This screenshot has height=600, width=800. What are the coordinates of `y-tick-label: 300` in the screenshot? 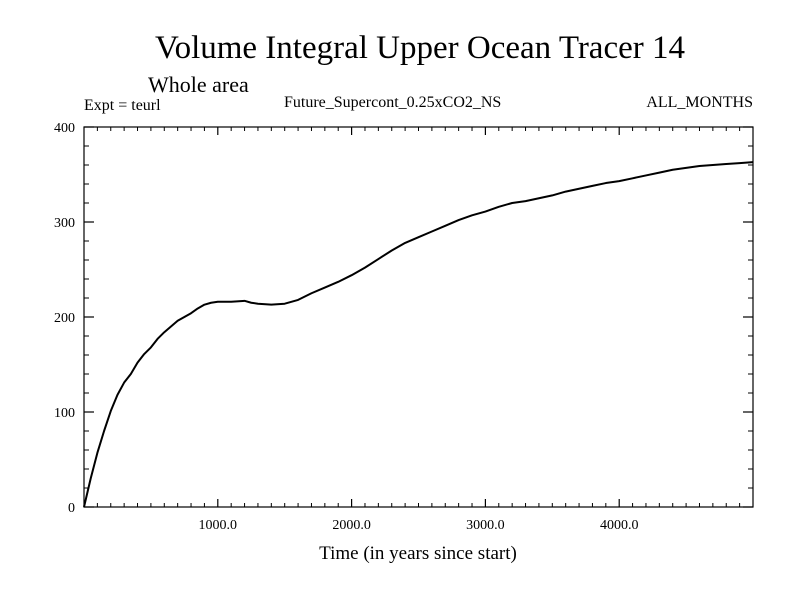 It's located at (64, 223).